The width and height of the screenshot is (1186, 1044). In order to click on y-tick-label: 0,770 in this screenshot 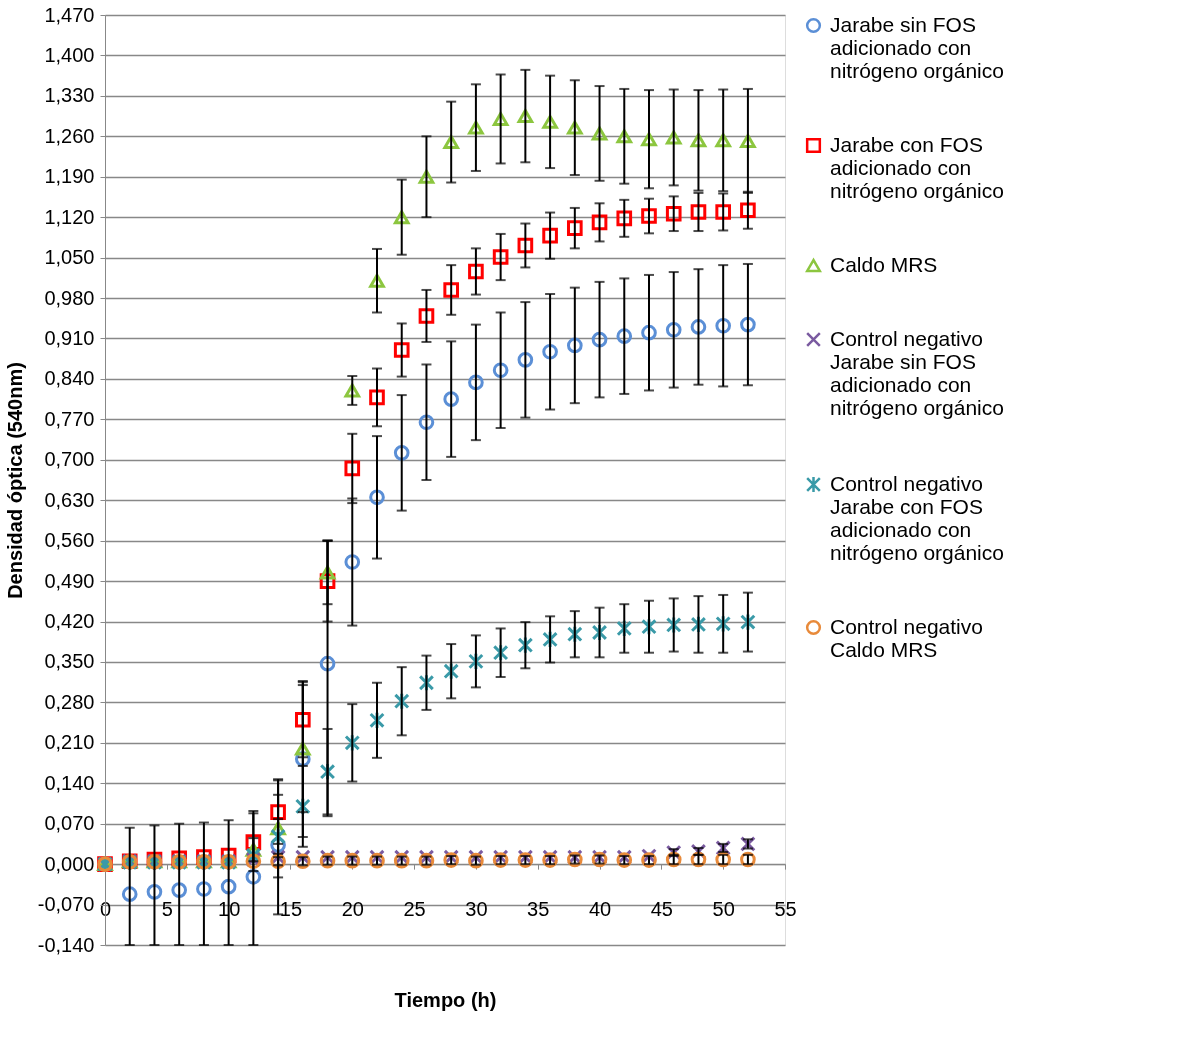, I will do `click(69, 418)`.